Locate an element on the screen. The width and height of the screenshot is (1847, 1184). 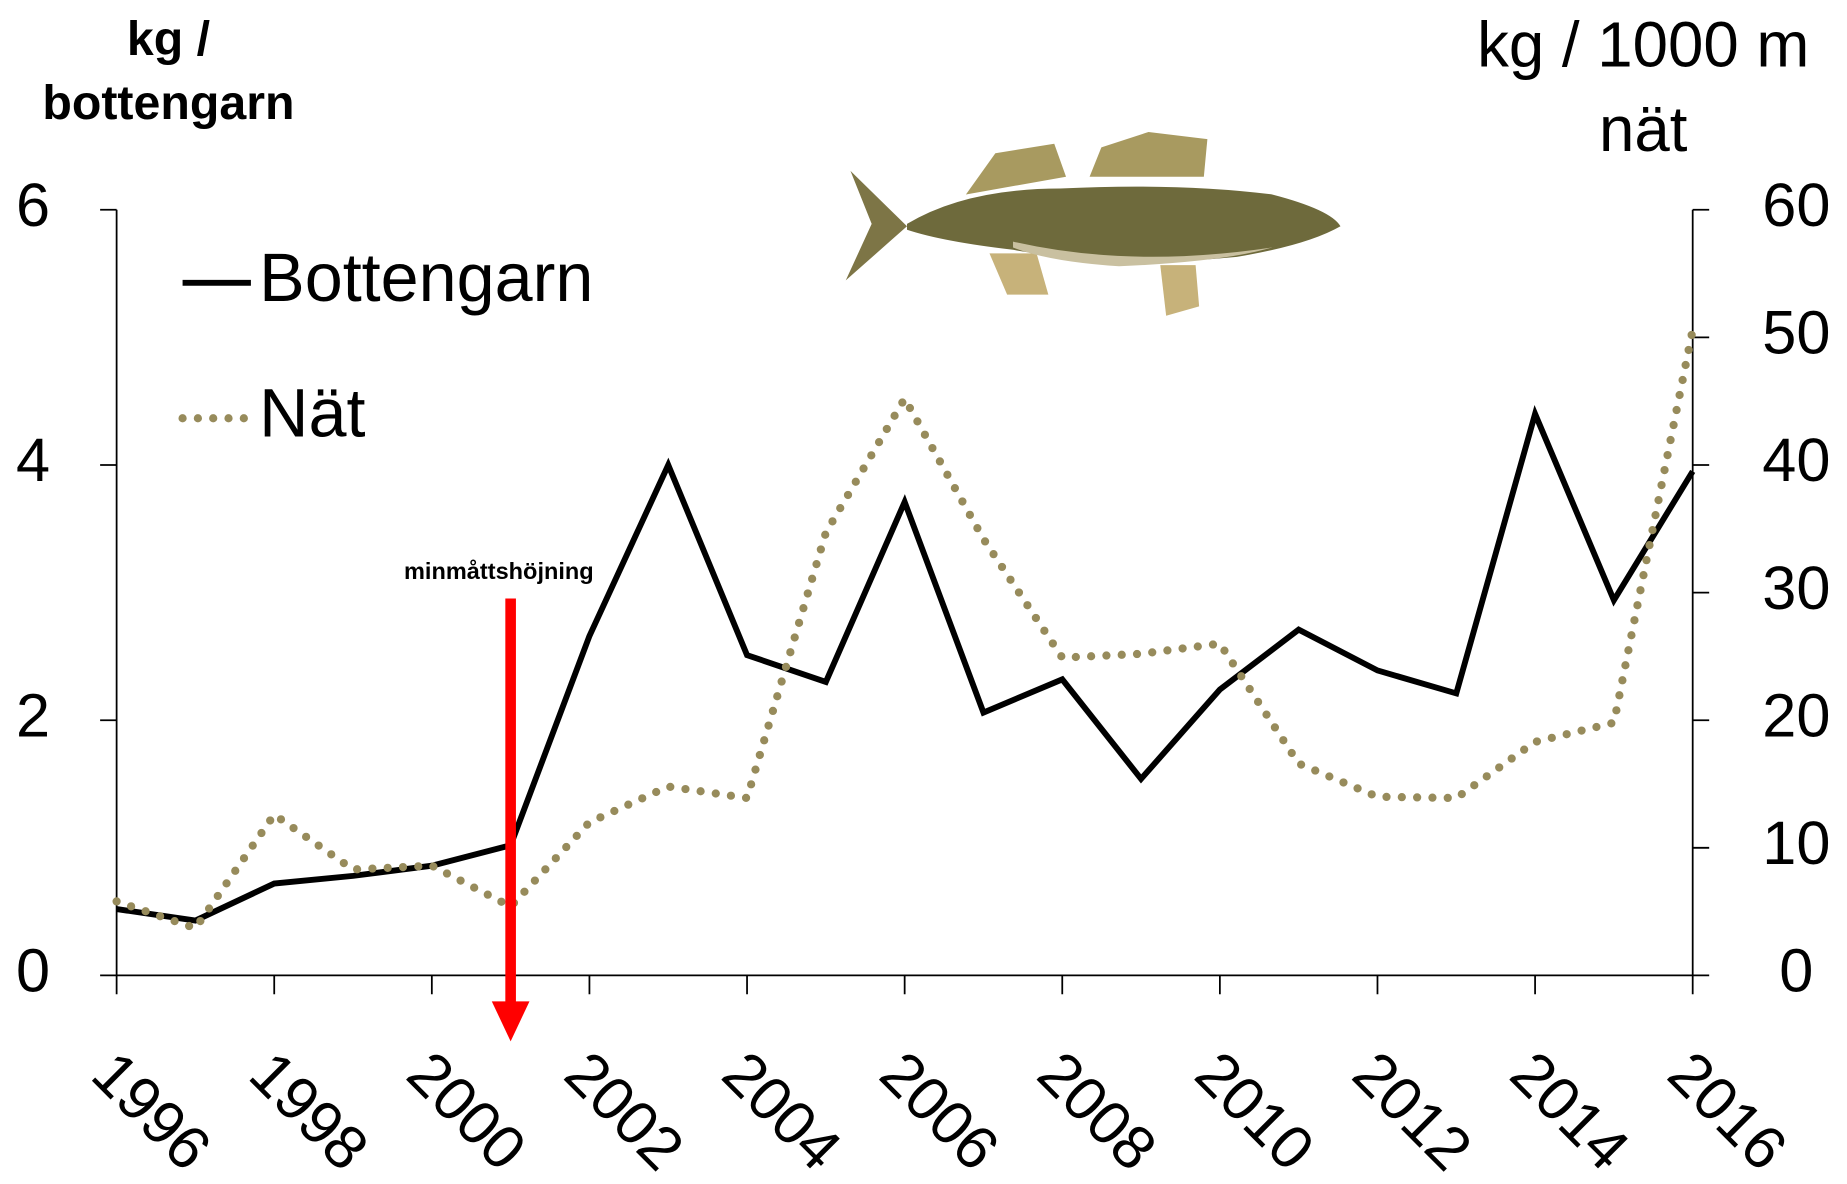
y-tick-label: 4 is located at coordinates (33, 460).